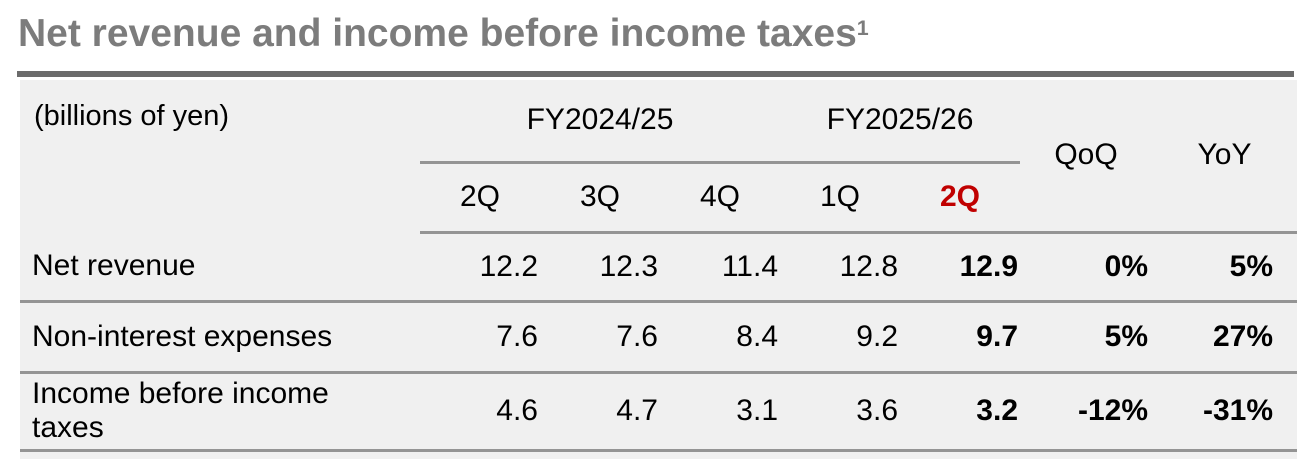 The image size is (1316, 472). I want to click on value-net-revenue-fy24-3q: 12.3, so click(600, 267).